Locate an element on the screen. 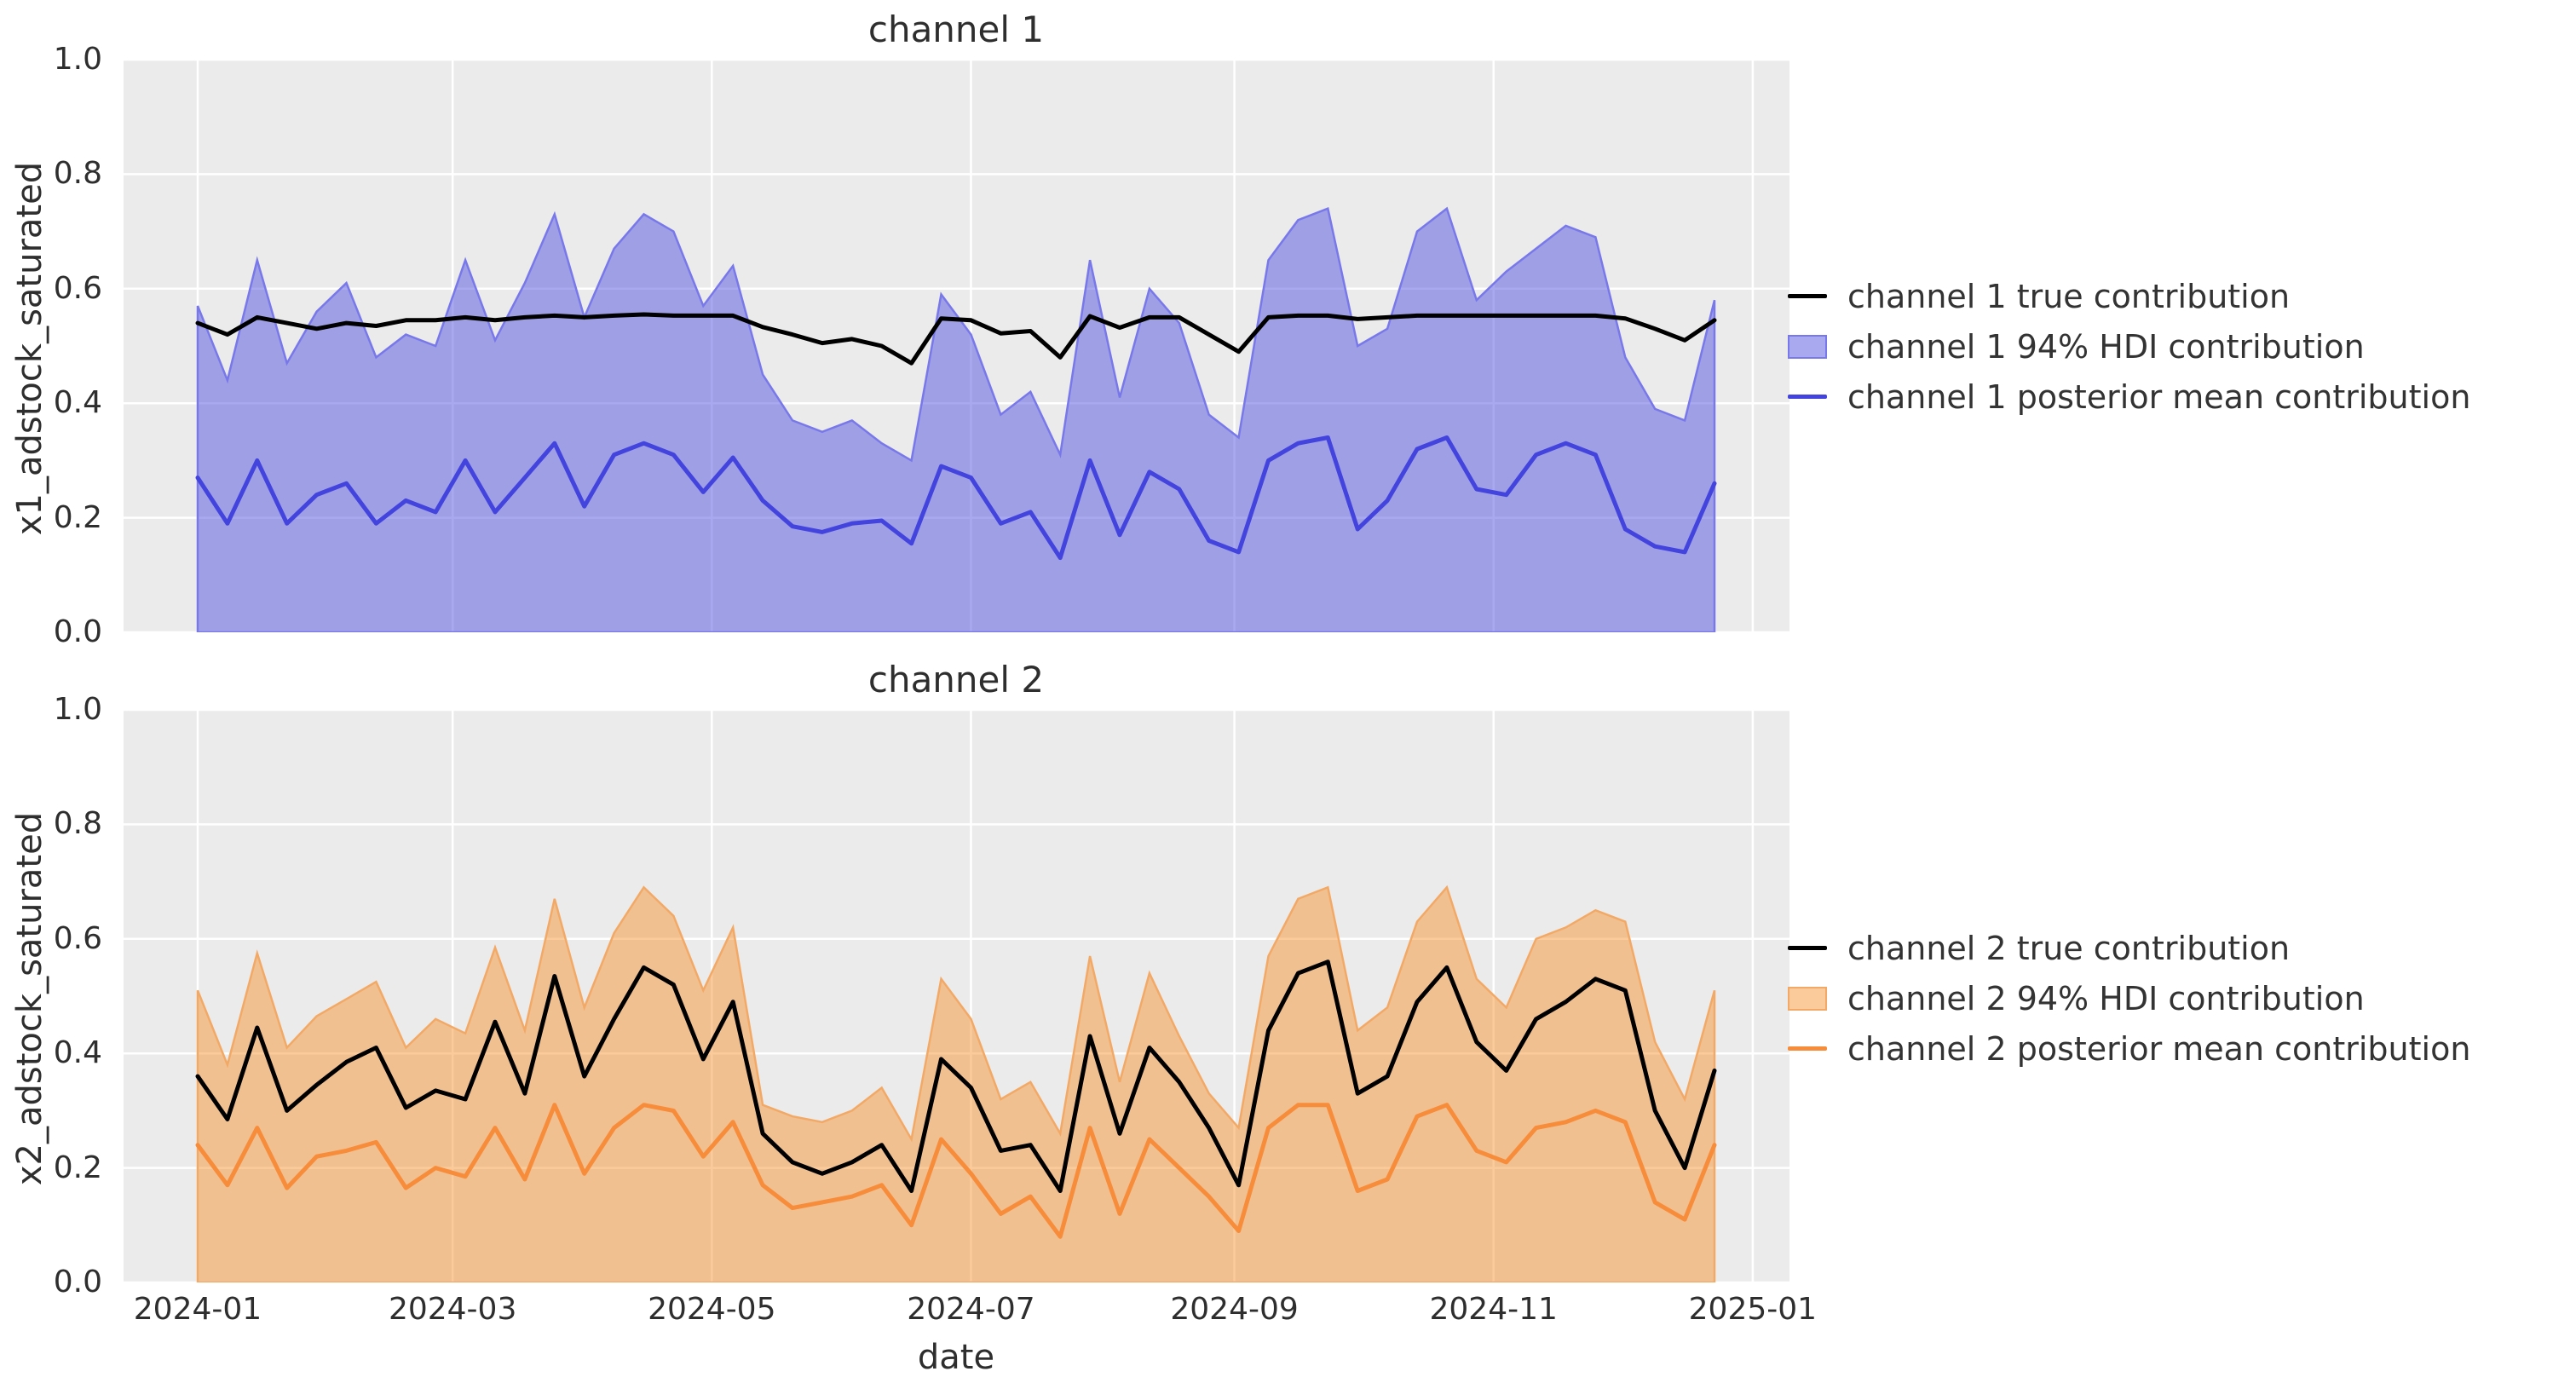 This screenshot has width=2576, height=1383. x-tick-label: 2024-09 is located at coordinates (1234, 1309).